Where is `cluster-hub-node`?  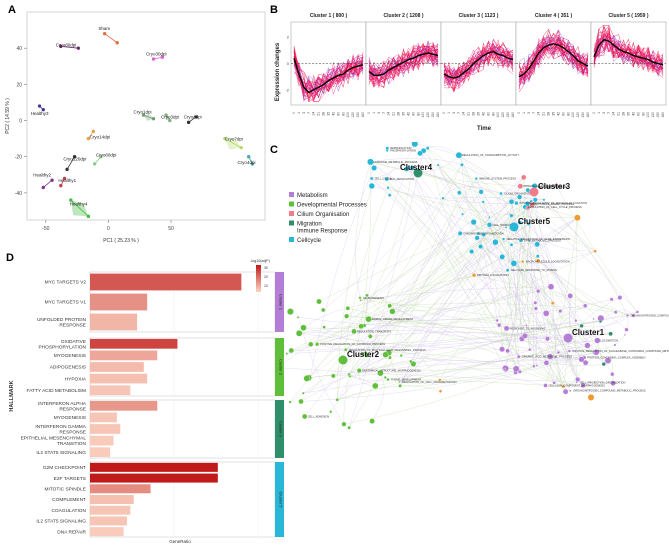
cluster-hub-node is located at coordinates (418, 173).